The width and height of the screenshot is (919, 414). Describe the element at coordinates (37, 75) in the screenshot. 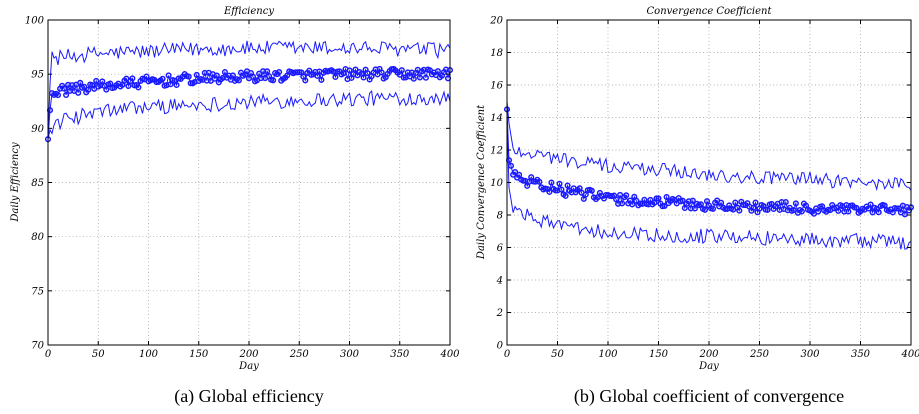

I see `y-tick-label: 95` at that location.